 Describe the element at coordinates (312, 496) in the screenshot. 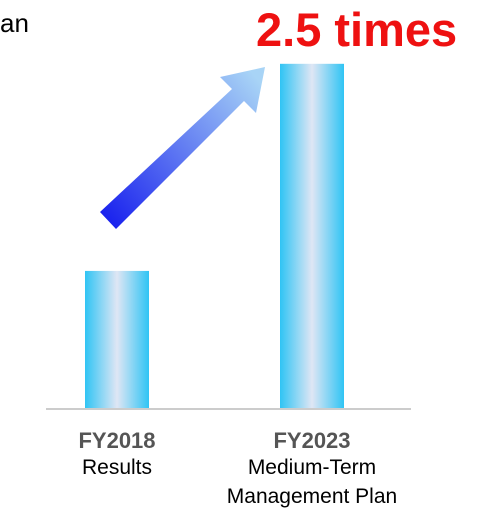

I see `tick-sublabel: Management Plan` at that location.